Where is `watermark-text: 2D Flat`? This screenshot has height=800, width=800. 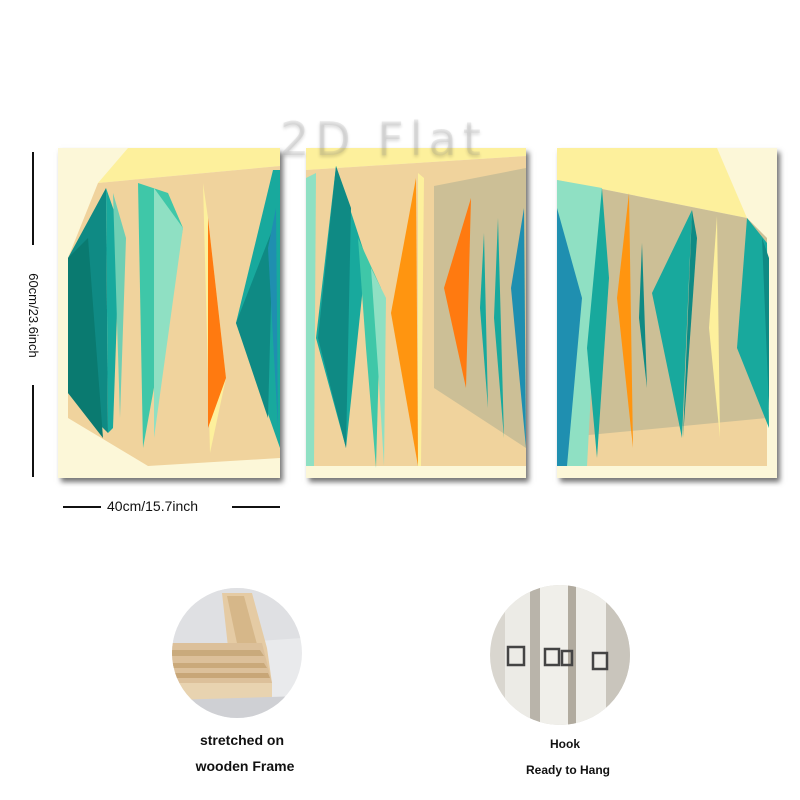 watermark-text: 2D Flat is located at coordinates (383, 139).